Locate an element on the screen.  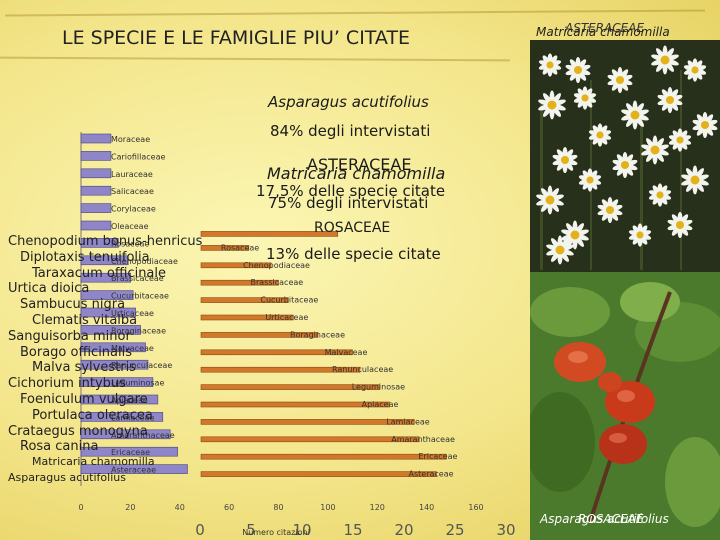
x-tick-big-15: 15 is located at coordinates (352, 530).